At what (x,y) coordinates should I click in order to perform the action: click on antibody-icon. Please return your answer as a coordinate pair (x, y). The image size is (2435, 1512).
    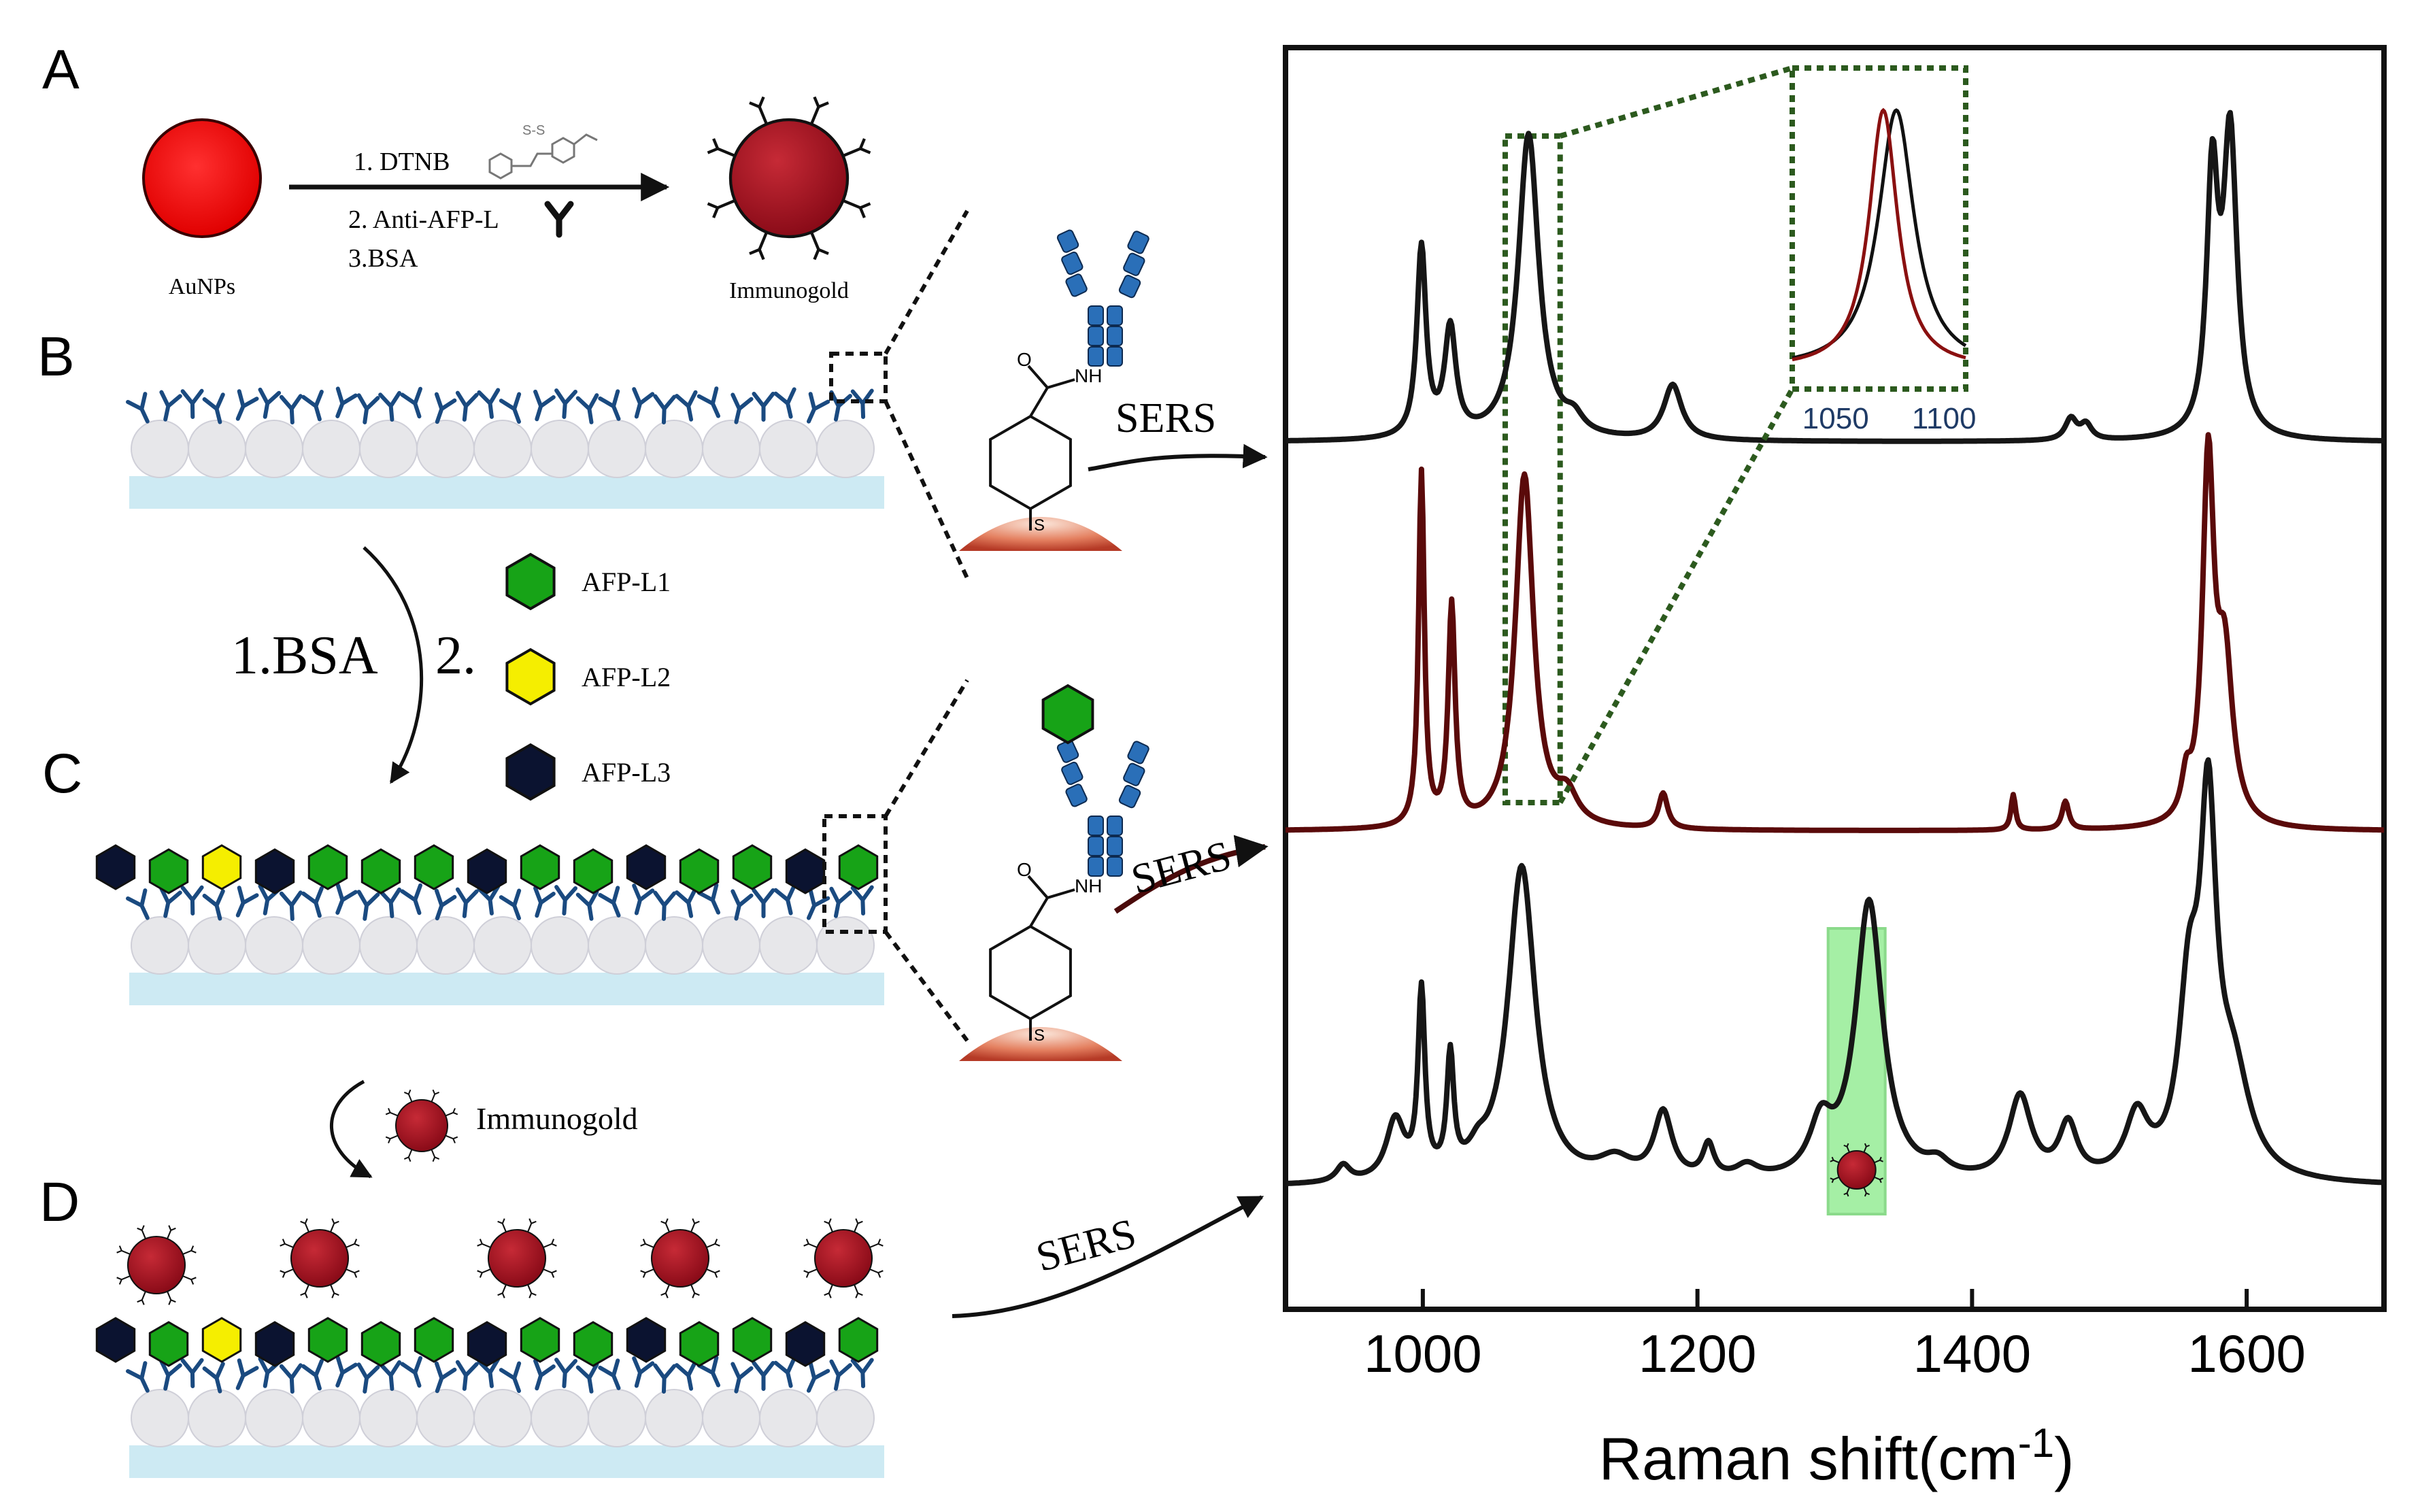
    Looking at the image, I should click on (559, 219).